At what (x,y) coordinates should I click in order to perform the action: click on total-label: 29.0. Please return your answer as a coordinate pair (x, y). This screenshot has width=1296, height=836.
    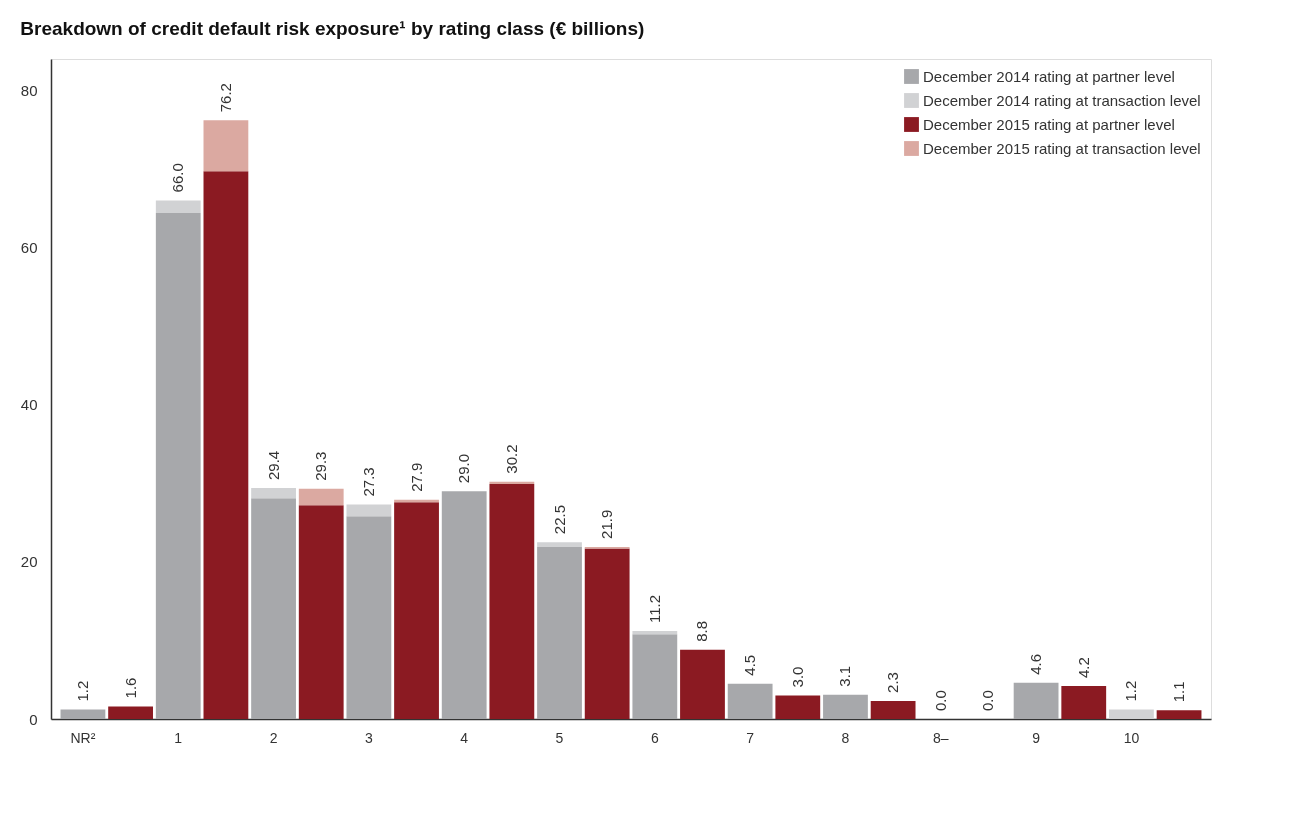
    Looking at the image, I should click on (464, 468).